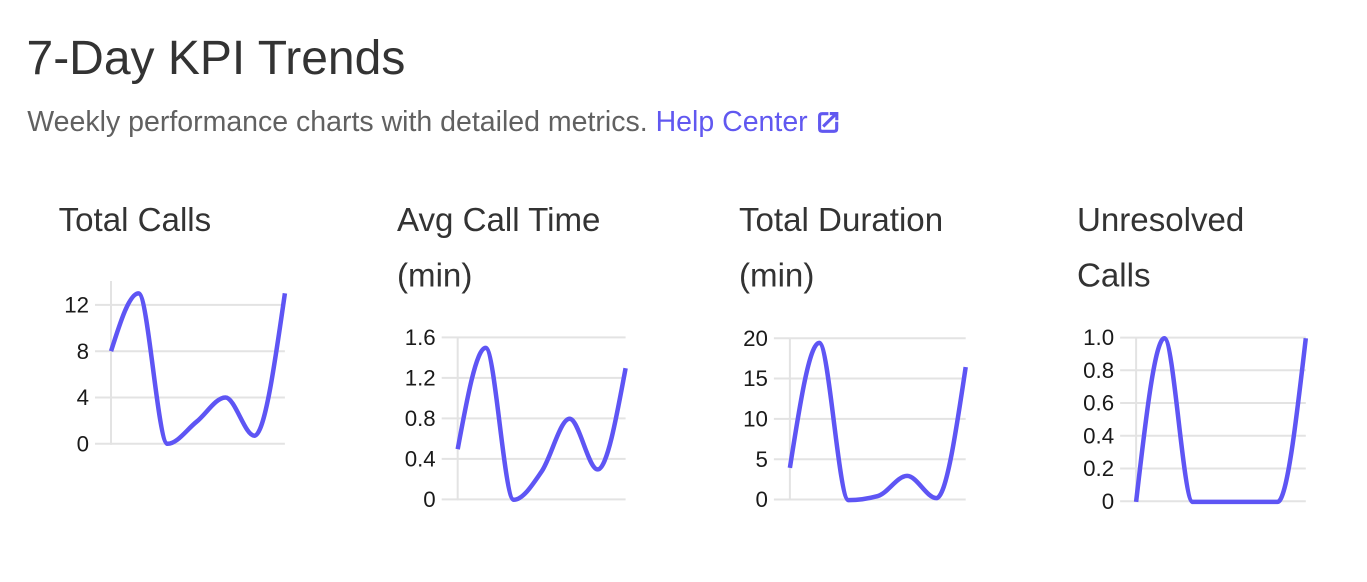 This screenshot has height=582, width=1367. Describe the element at coordinates (83, 397) in the screenshot. I see `svg-text: 4` at that location.